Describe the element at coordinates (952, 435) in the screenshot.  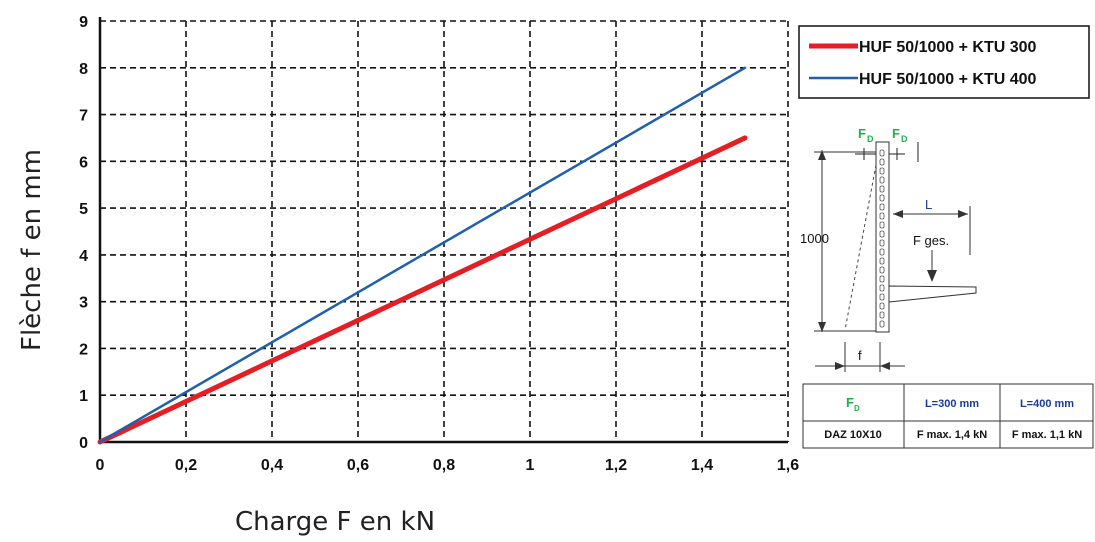
I see `table-cell-l300: F max. 1,4 kN` at that location.